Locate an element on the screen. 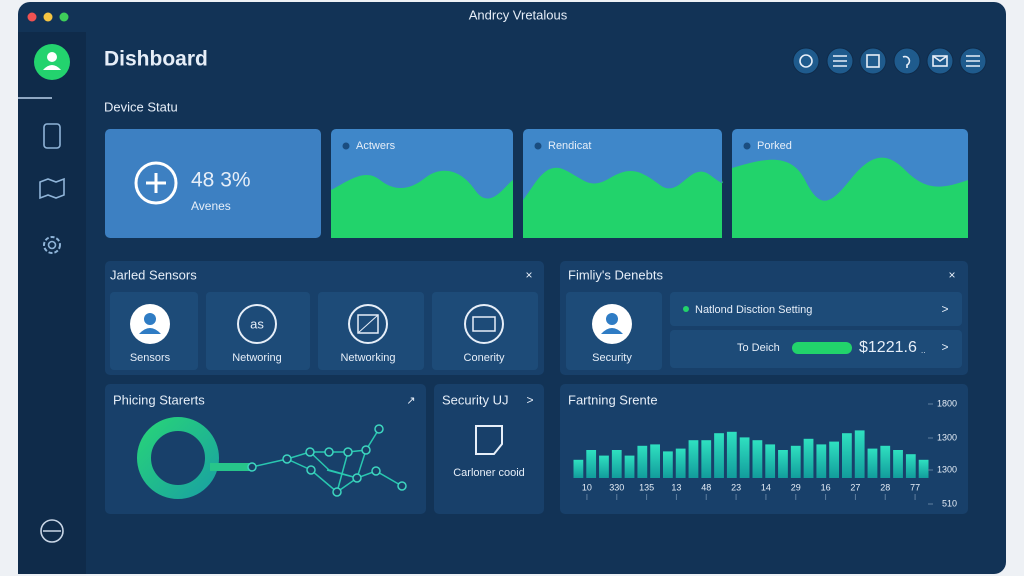 This screenshot has width=1024, height=576. svg-text: as is located at coordinates (257, 323).